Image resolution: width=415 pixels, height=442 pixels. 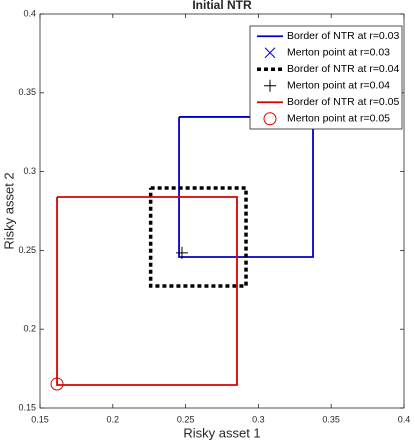 I want to click on x-axis-label: Risky asset 1, so click(x=221, y=432).